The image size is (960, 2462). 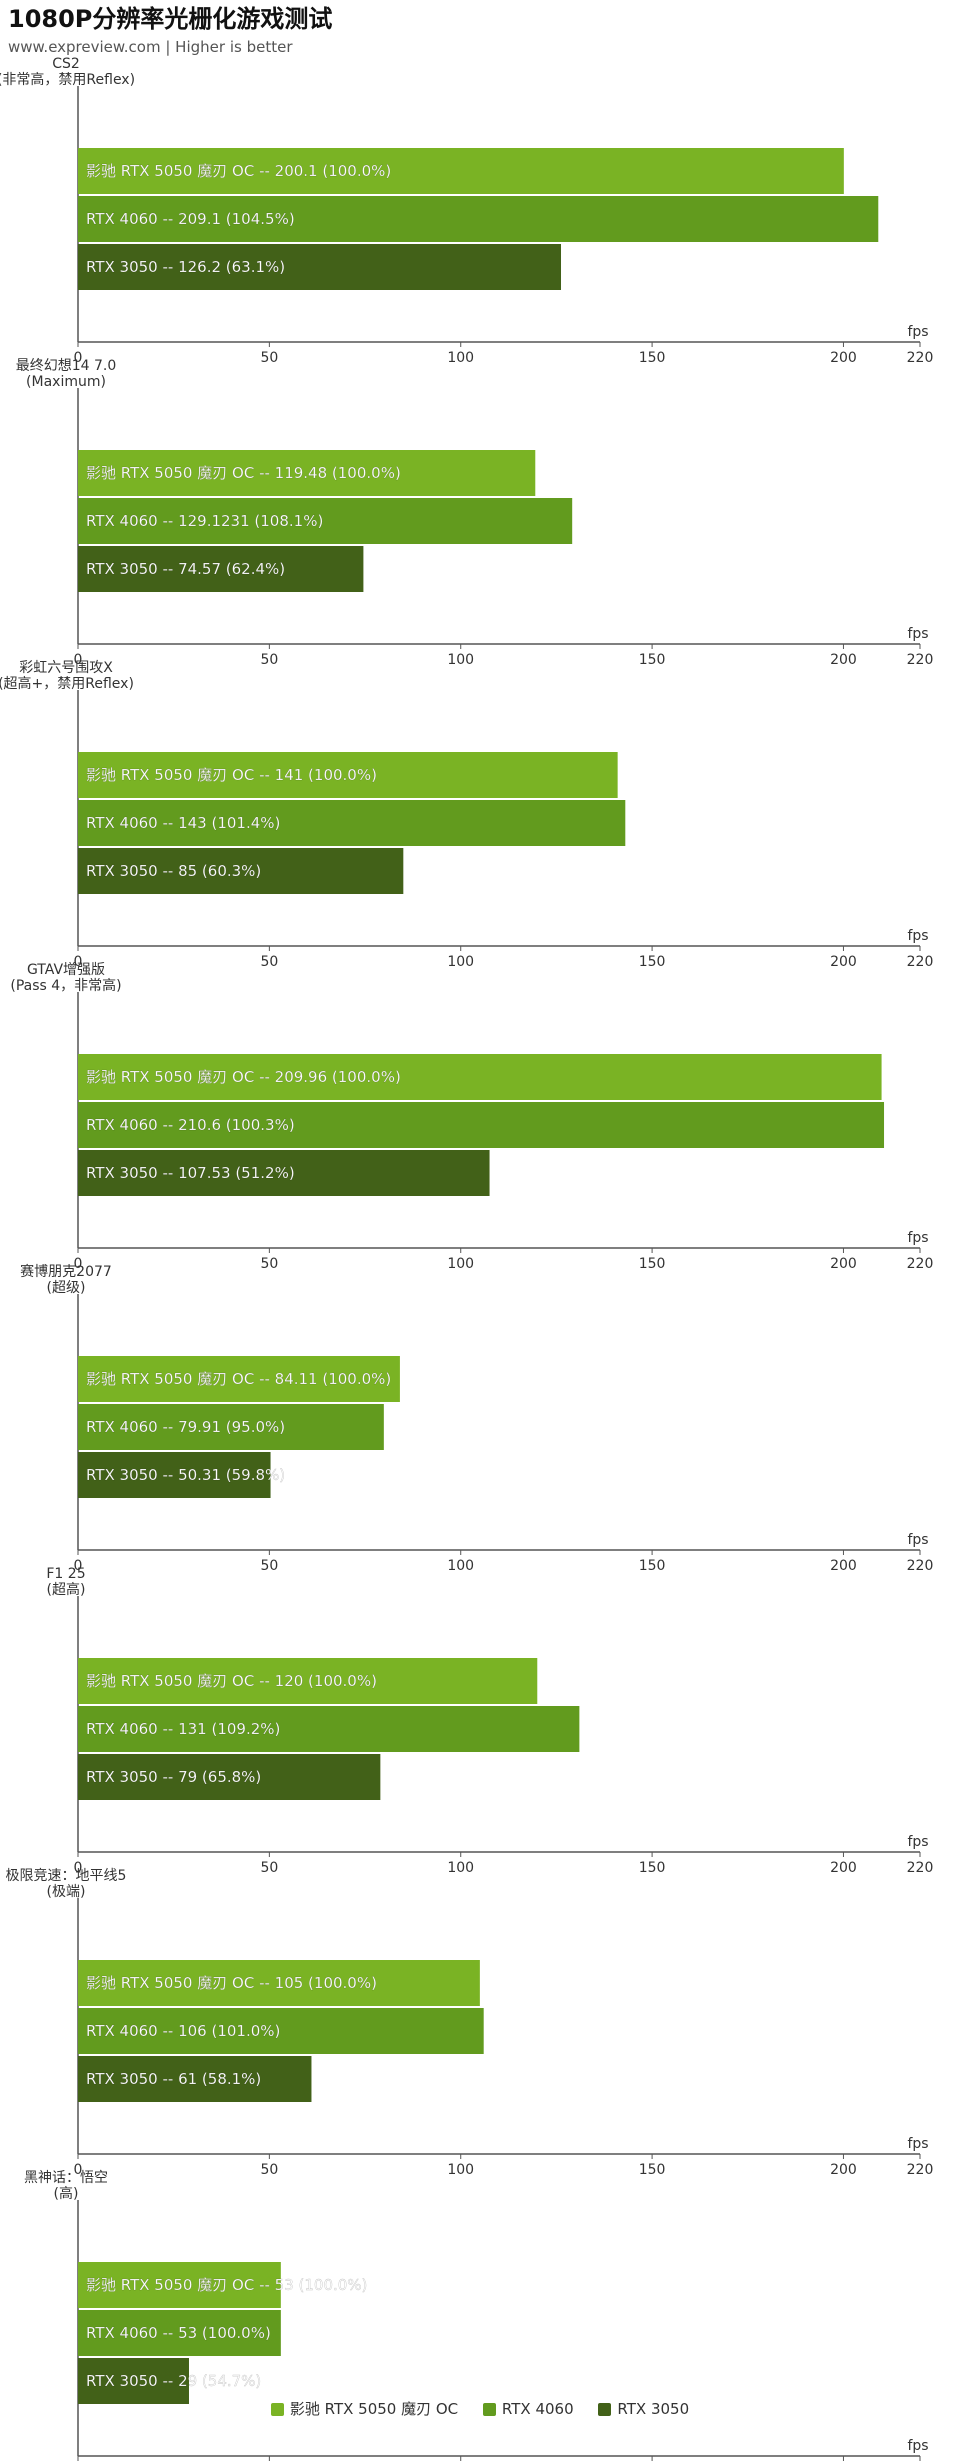 What do you see at coordinates (66, 64) in the screenshot?
I see `chart-title-line: CS2` at bounding box center [66, 64].